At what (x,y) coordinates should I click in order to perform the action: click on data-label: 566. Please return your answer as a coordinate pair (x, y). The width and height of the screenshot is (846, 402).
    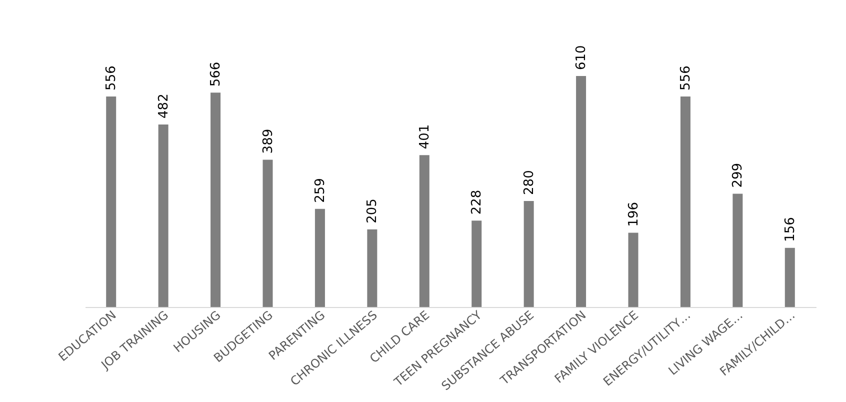
    Looking at the image, I should click on (216, 74).